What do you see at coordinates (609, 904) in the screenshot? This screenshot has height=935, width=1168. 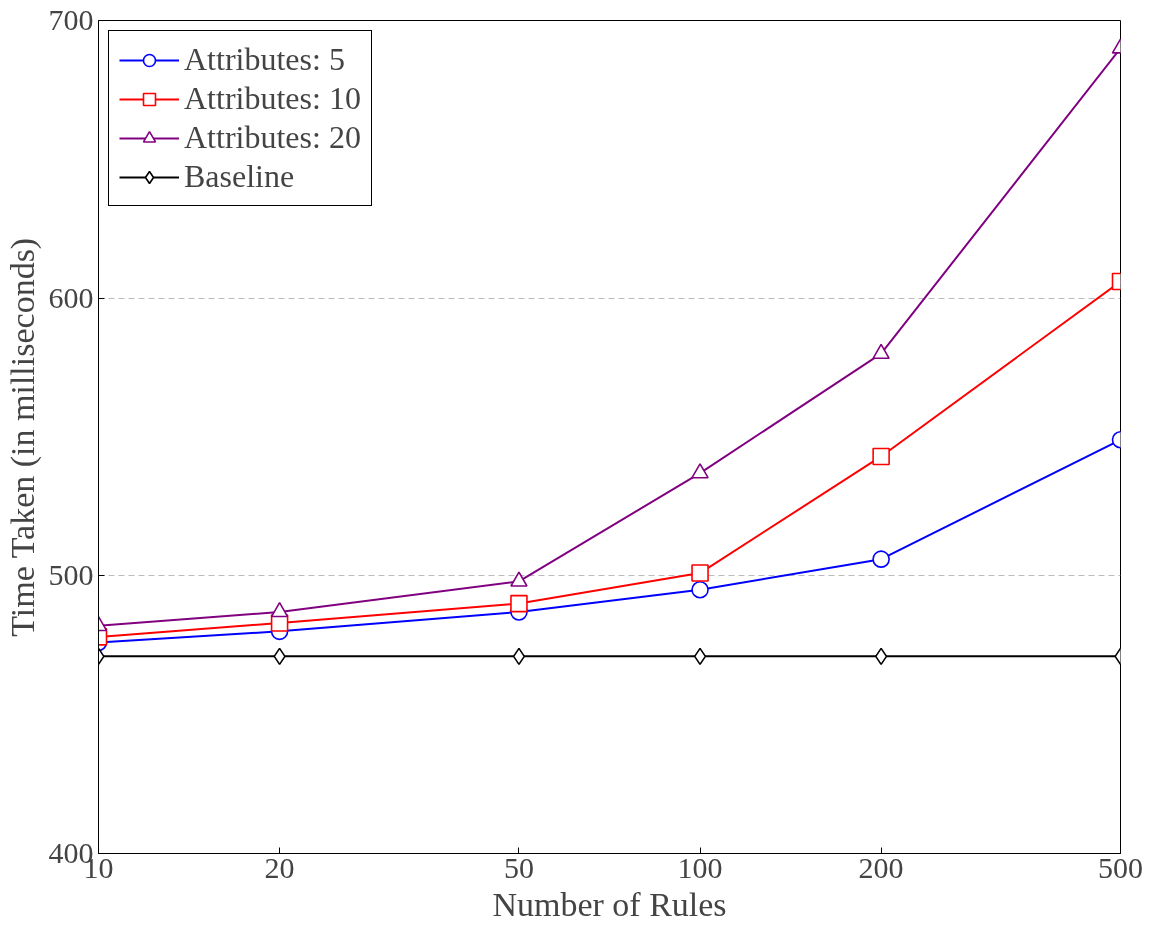 I see `x-axis-title: Number of Rules` at bounding box center [609, 904].